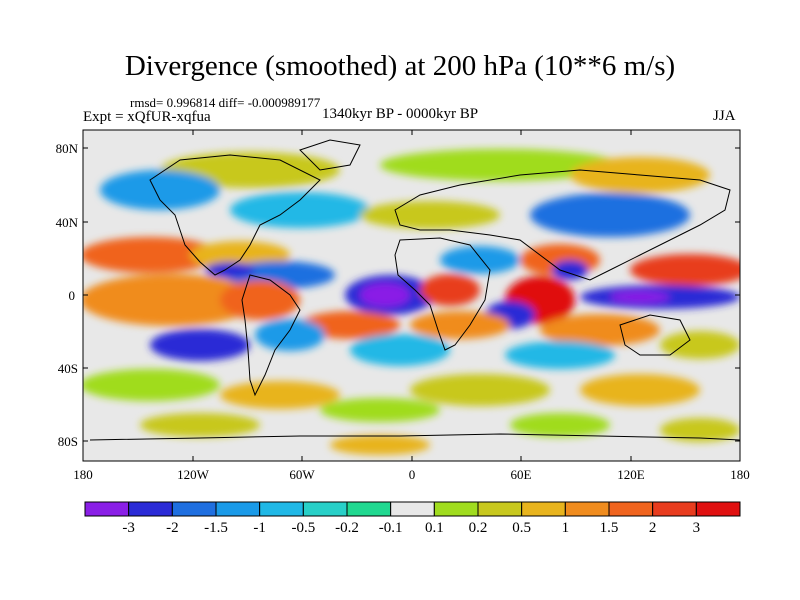 The width and height of the screenshot is (800, 600). What do you see at coordinates (652, 528) in the screenshot?
I see `colorbar-label: 2` at bounding box center [652, 528].